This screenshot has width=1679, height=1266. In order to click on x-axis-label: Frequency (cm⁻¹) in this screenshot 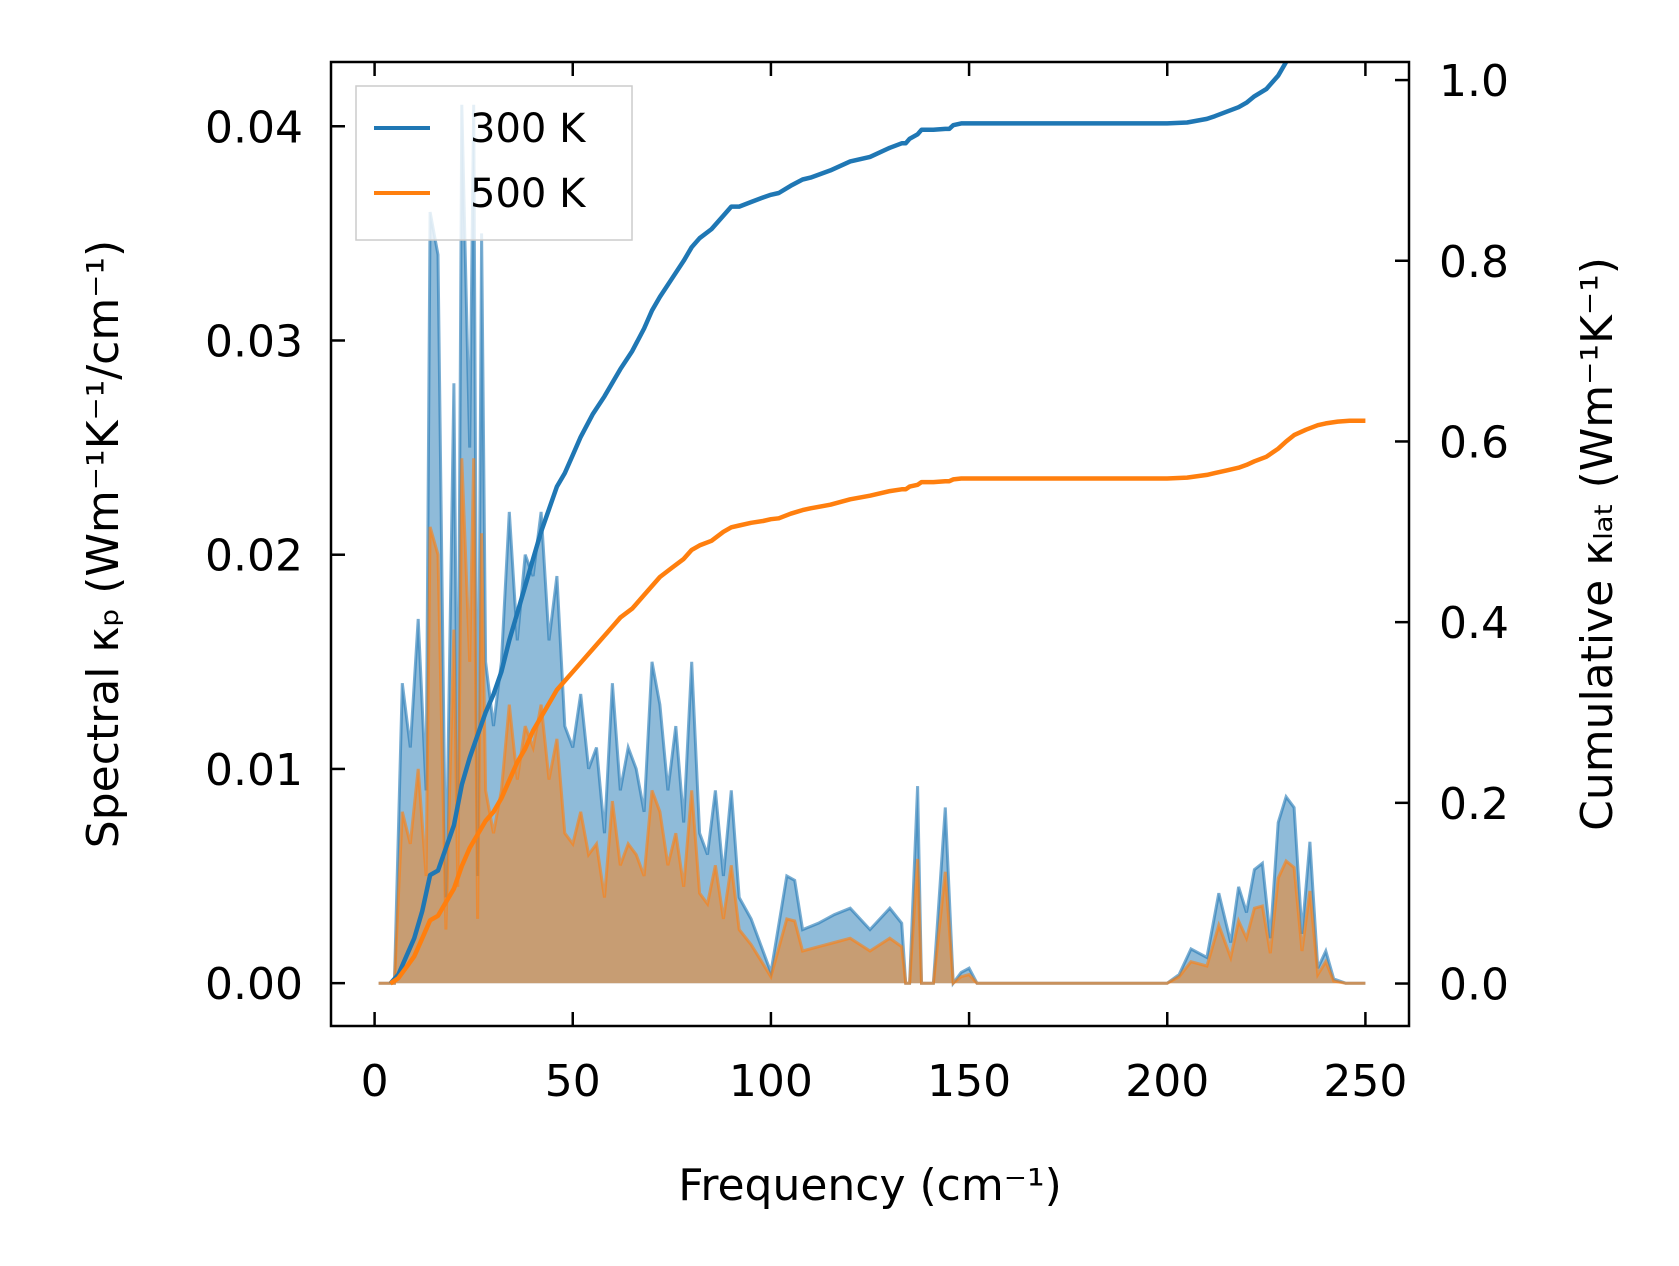, I will do `click(870, 1185)`.